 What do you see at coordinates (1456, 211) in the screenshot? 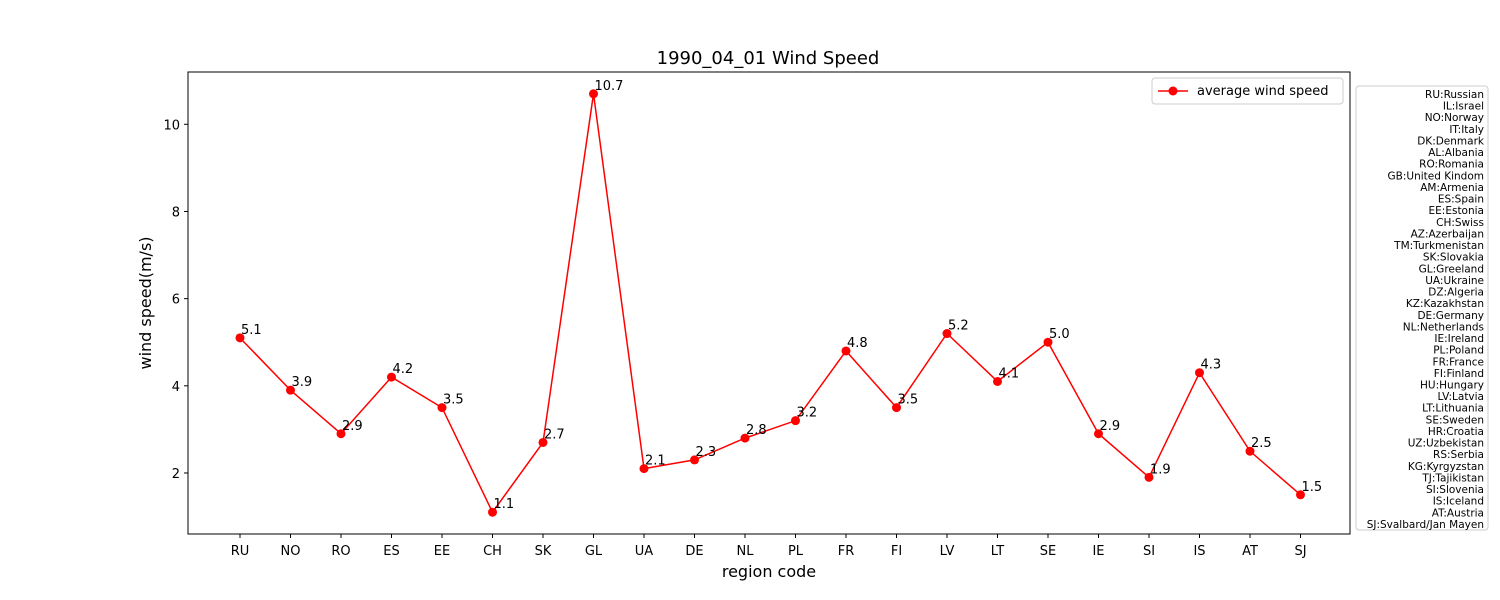
I see `region-legend-entry: EE:Estonia` at bounding box center [1456, 211].